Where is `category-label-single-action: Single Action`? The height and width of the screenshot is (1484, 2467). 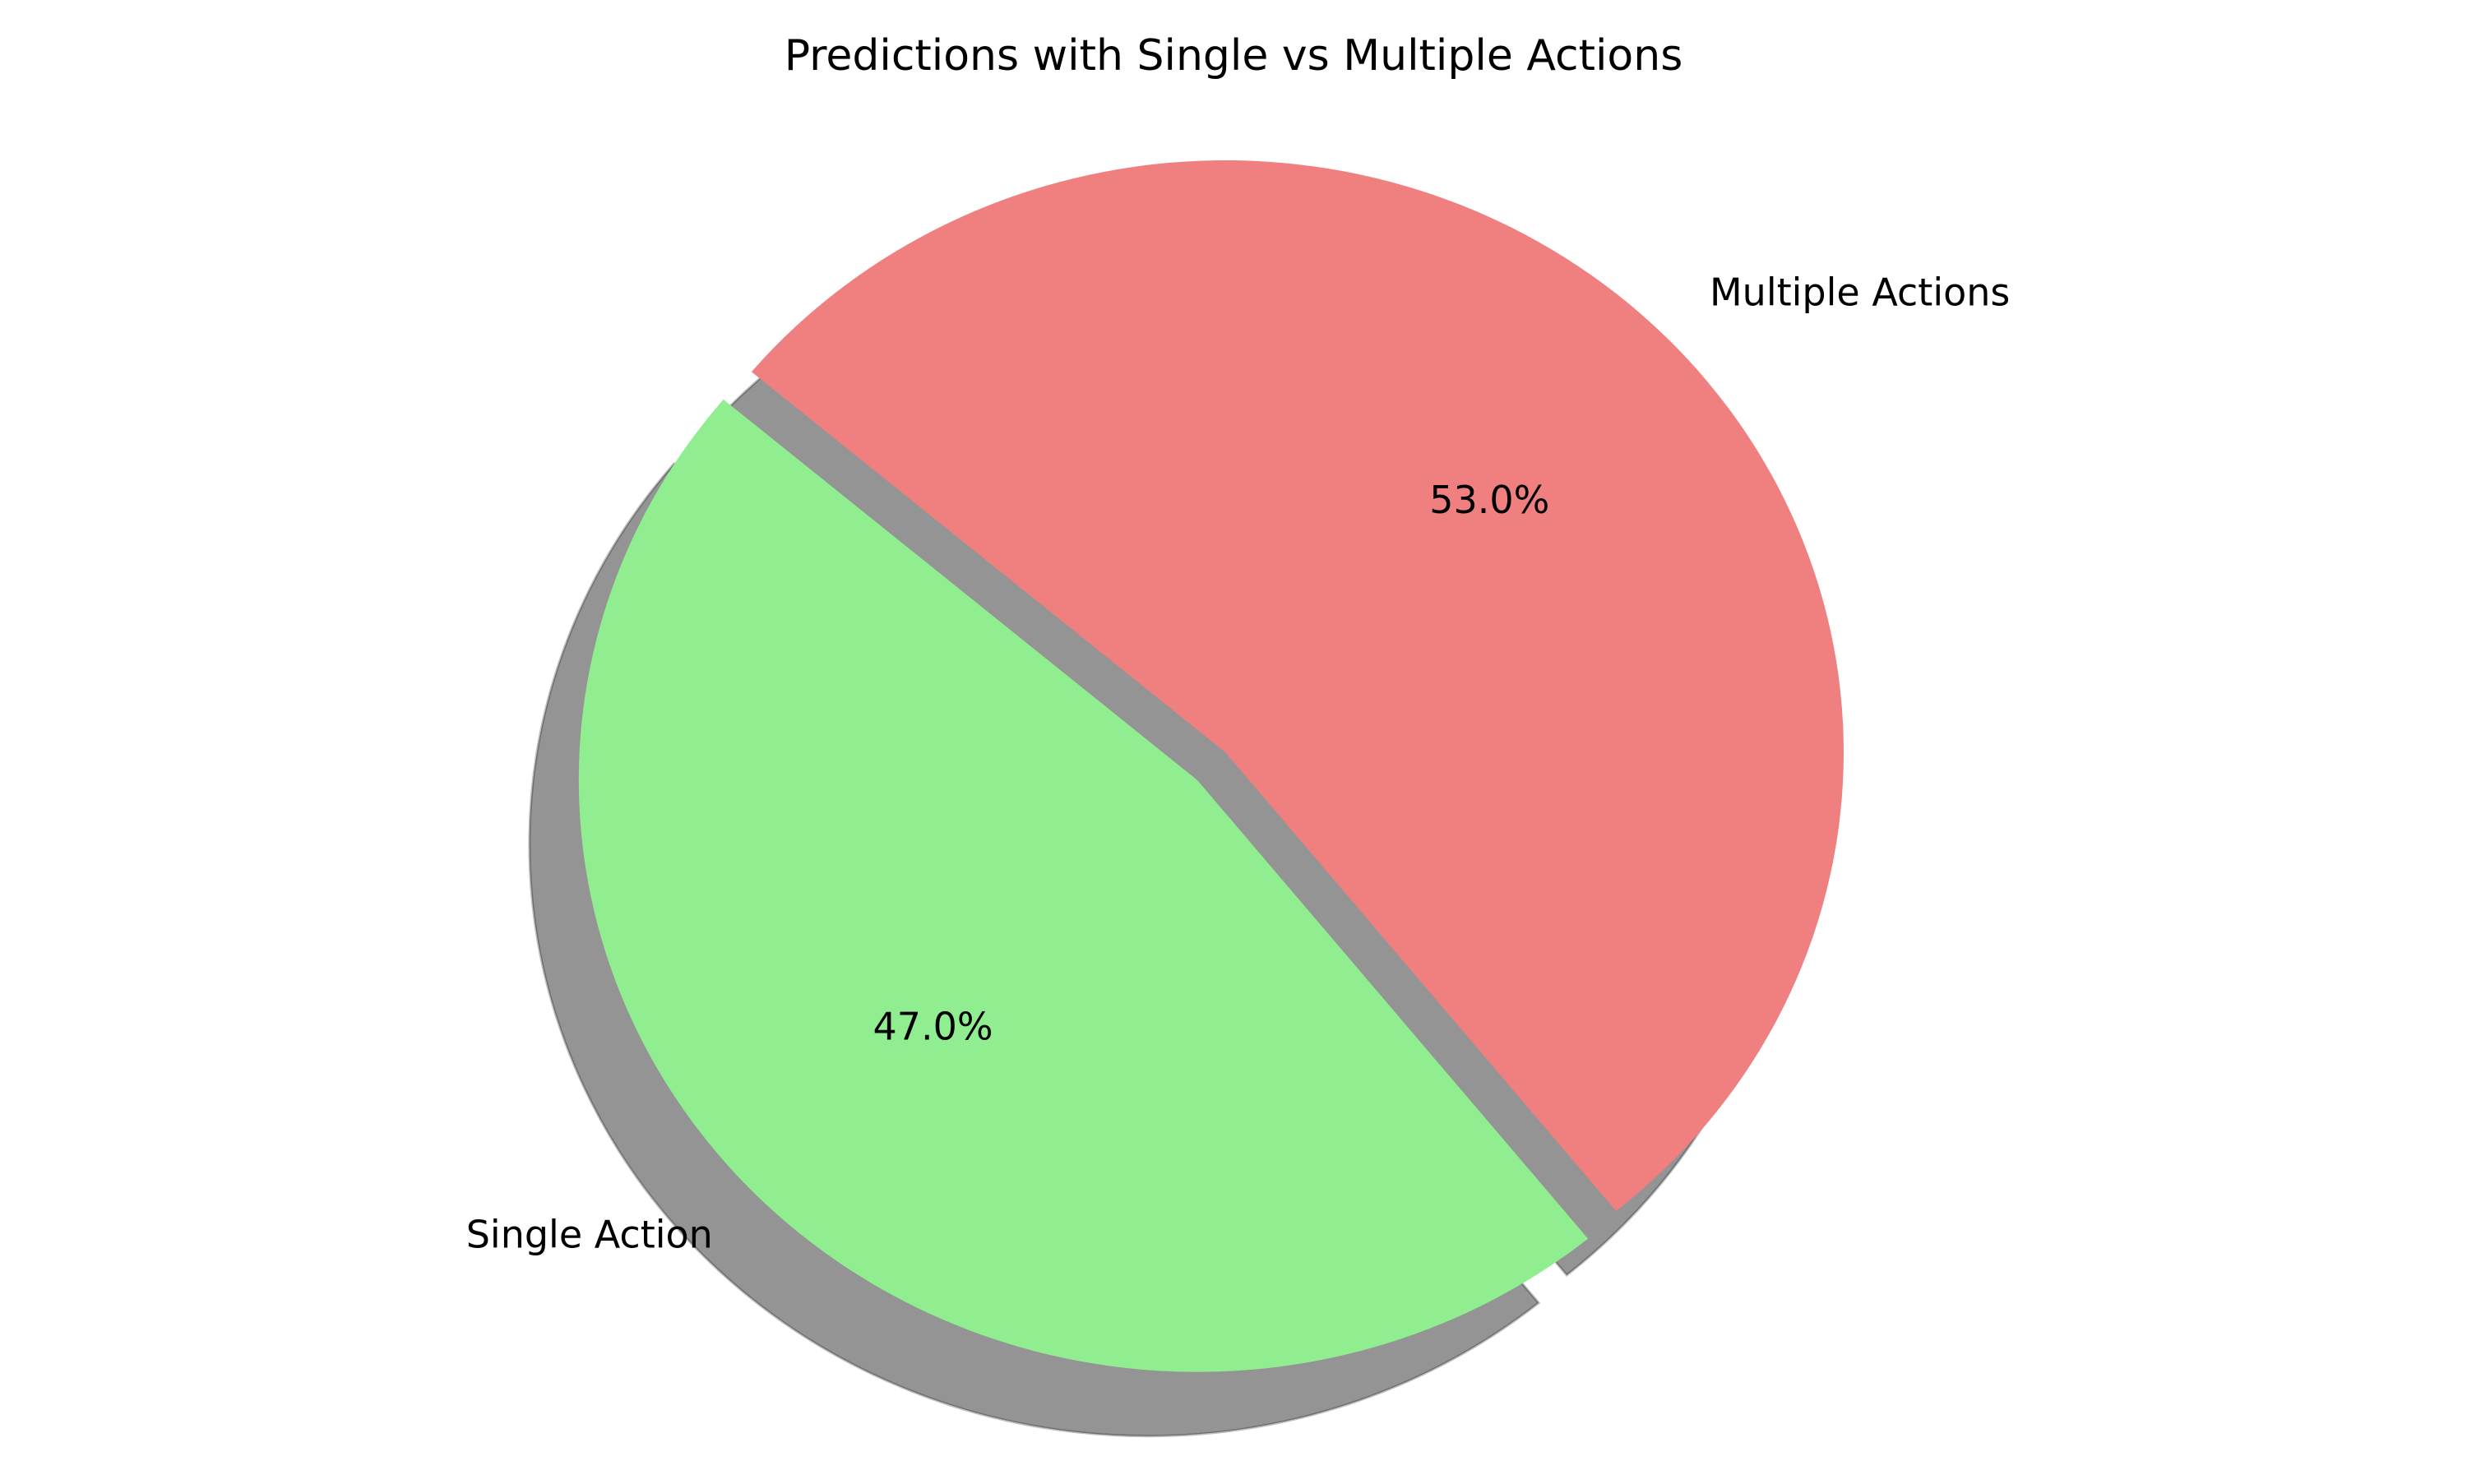 category-label-single-action: Single Action is located at coordinates (589, 1234).